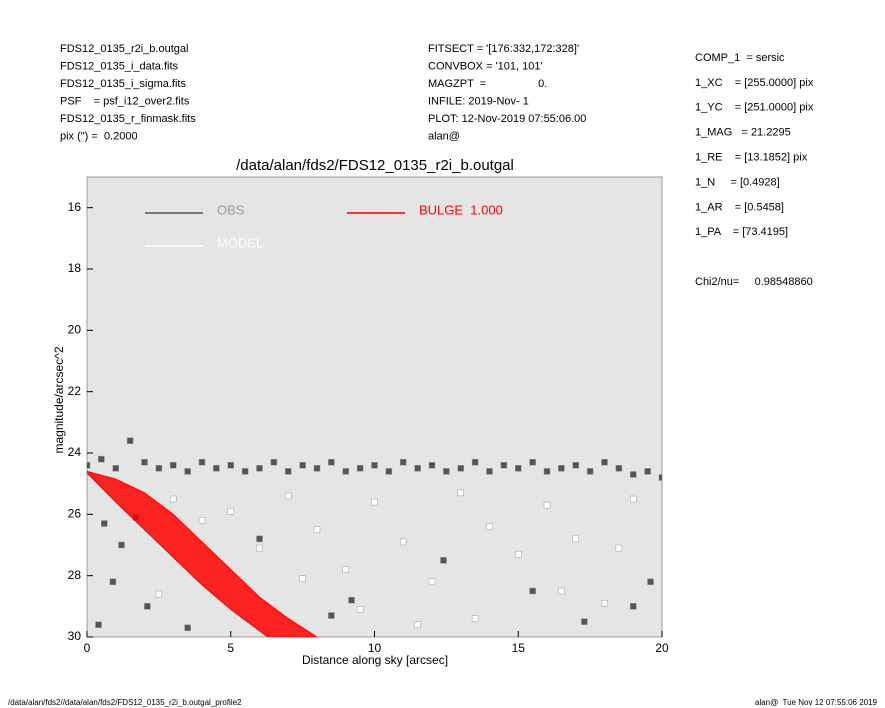 This screenshot has width=885, height=708. I want to click on x-tick-label: 5, so click(230, 648).